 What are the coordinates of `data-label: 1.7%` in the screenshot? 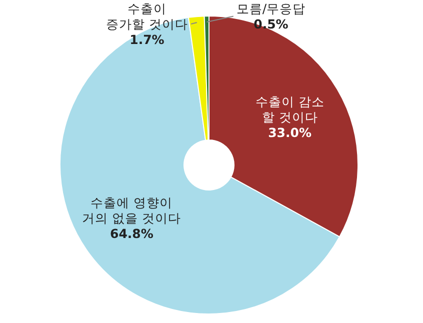 It's located at (147, 39).